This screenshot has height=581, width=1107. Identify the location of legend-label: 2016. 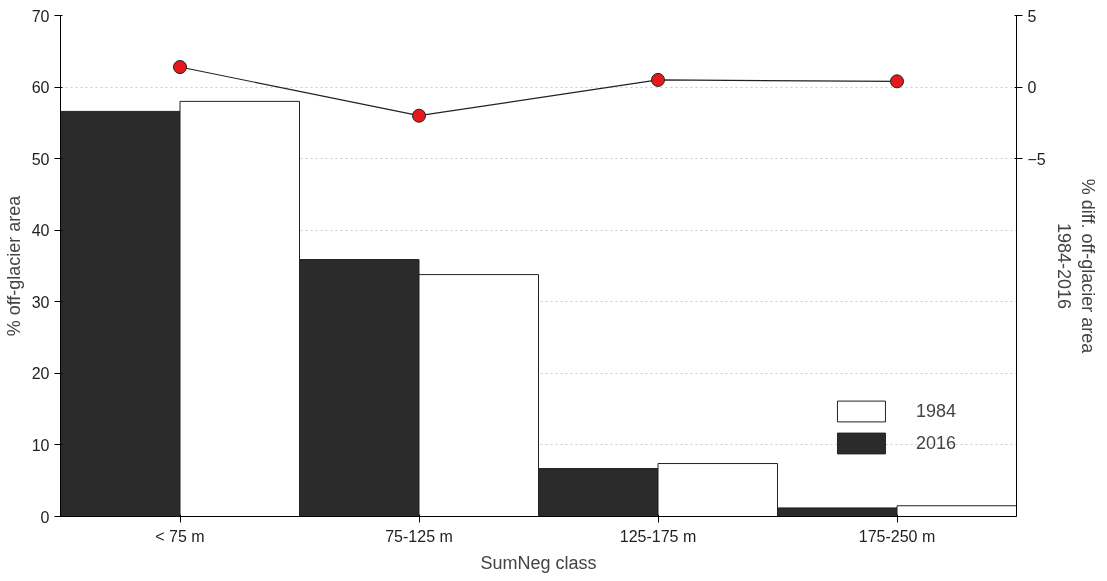
(935, 443).